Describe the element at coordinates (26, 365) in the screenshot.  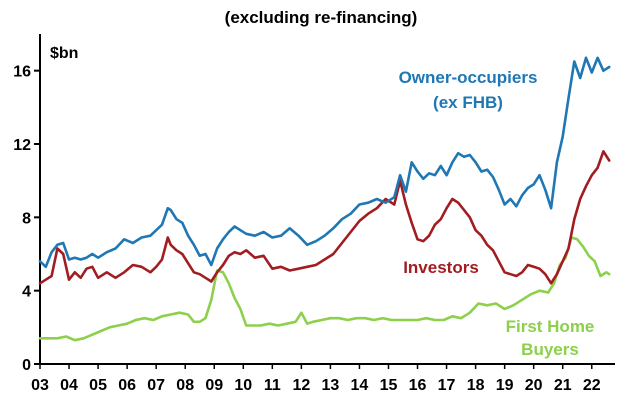
I see `y-tick-label: 0` at that location.